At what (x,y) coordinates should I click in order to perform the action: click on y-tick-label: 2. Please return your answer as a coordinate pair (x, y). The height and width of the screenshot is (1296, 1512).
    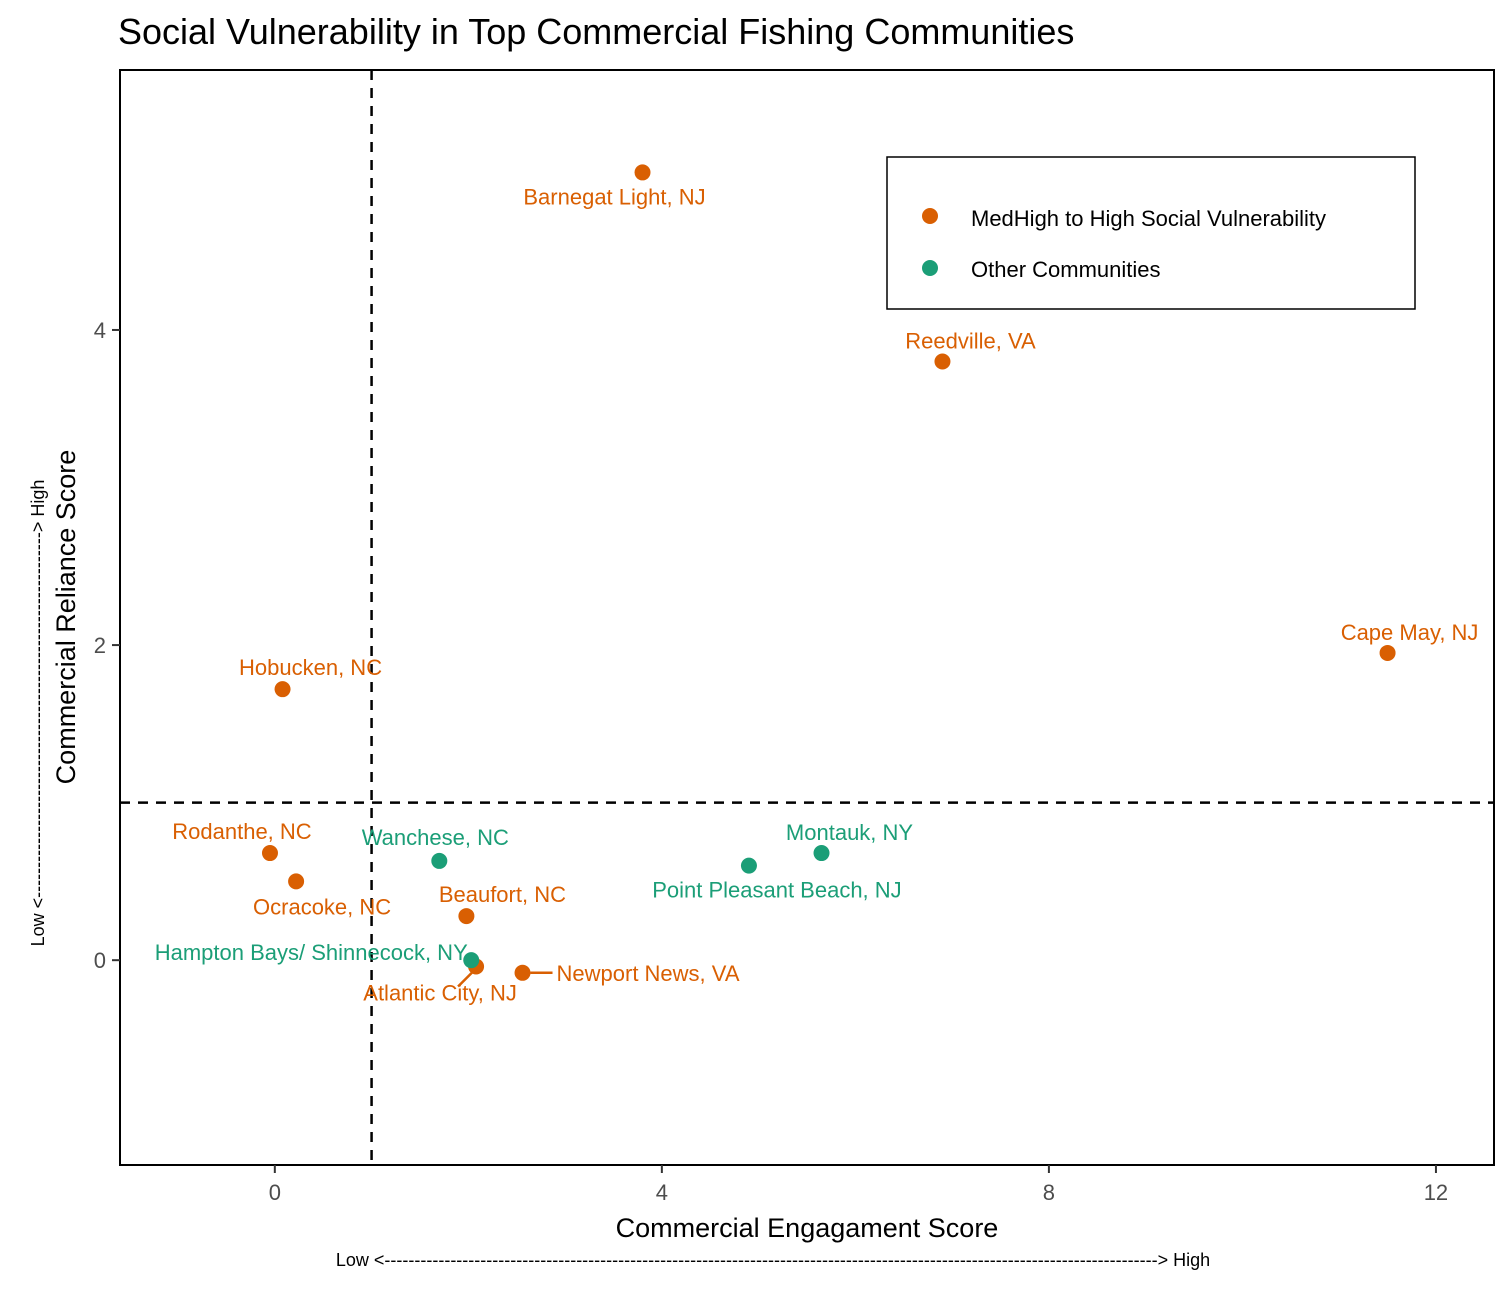
    Looking at the image, I should click on (100, 645).